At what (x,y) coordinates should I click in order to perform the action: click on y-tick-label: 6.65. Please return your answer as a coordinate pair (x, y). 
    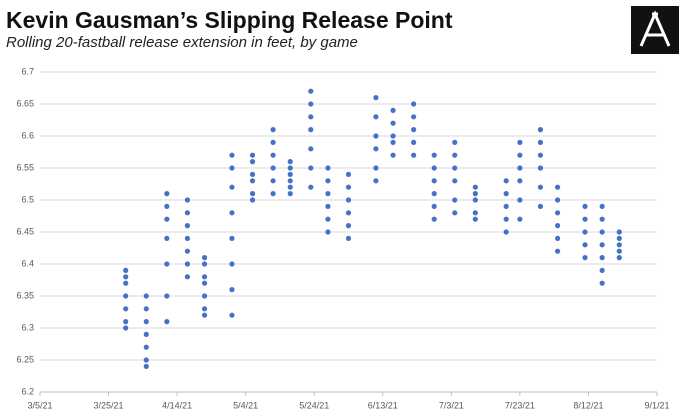
    Looking at the image, I should click on (25, 103).